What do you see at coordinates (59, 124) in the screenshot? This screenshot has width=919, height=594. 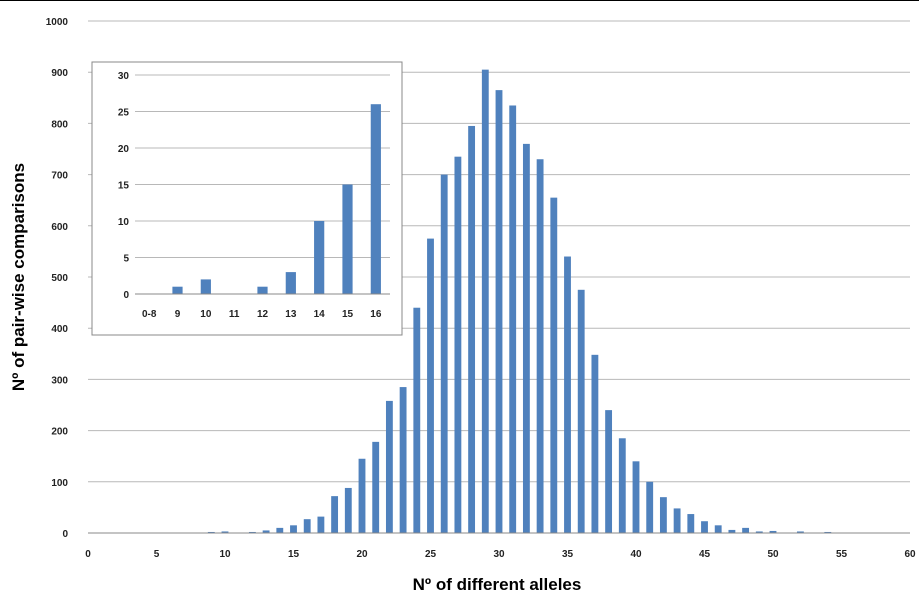 I see `main-y-tick-label: 800` at bounding box center [59, 124].